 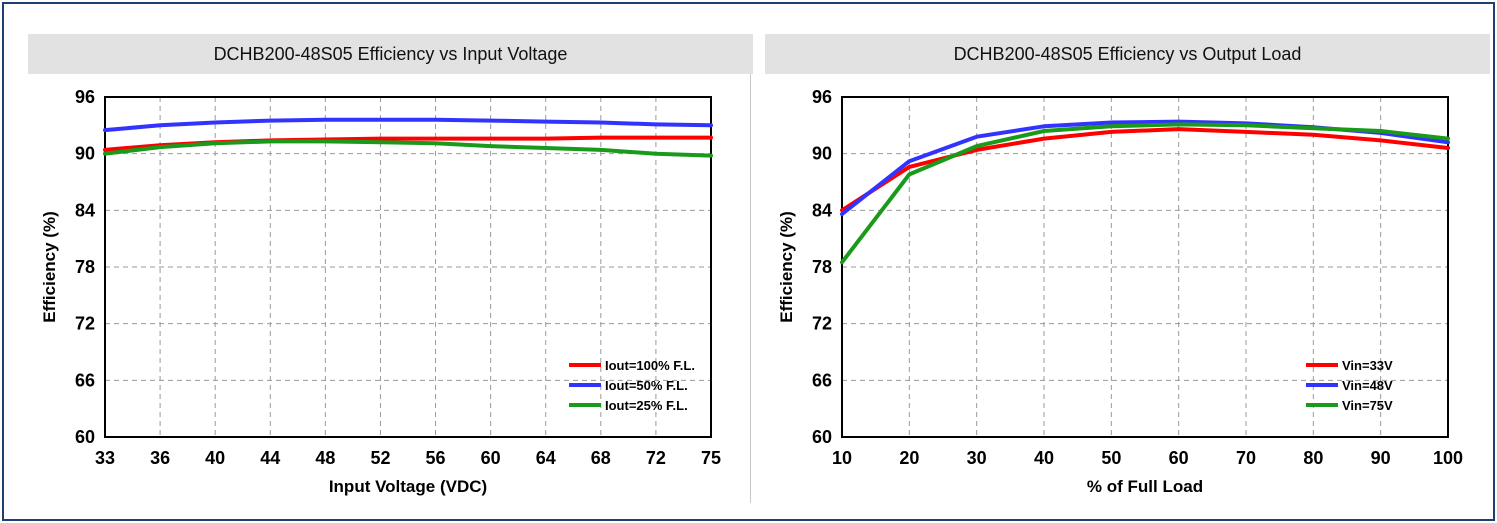 I want to click on x-tick-label: 33, so click(x=105, y=458).